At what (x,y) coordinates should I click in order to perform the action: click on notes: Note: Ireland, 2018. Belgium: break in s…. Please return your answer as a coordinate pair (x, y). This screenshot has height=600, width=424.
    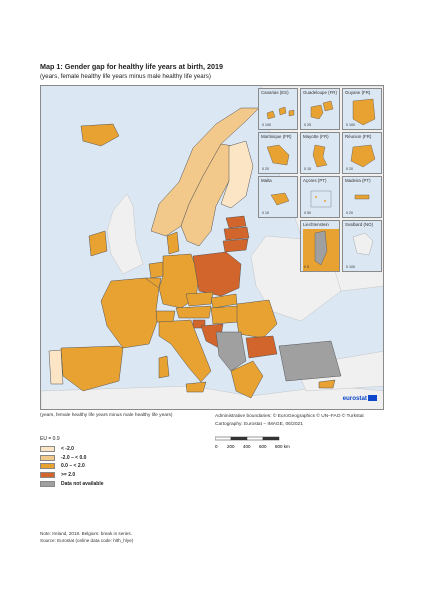
    Looking at the image, I should click on (86, 537).